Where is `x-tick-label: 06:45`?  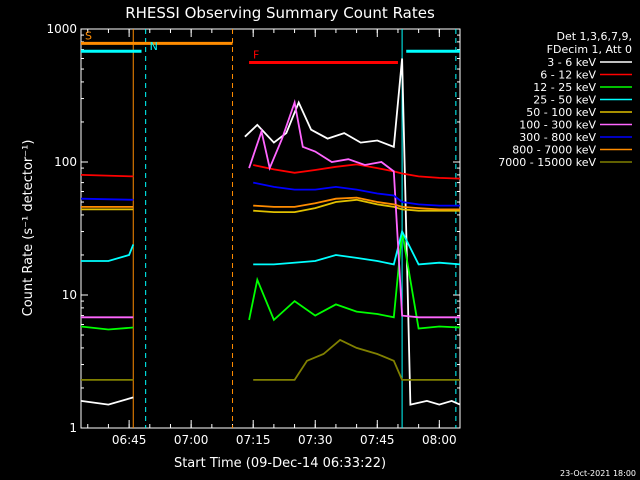 x-tick-label: 06:45 is located at coordinates (129, 440).